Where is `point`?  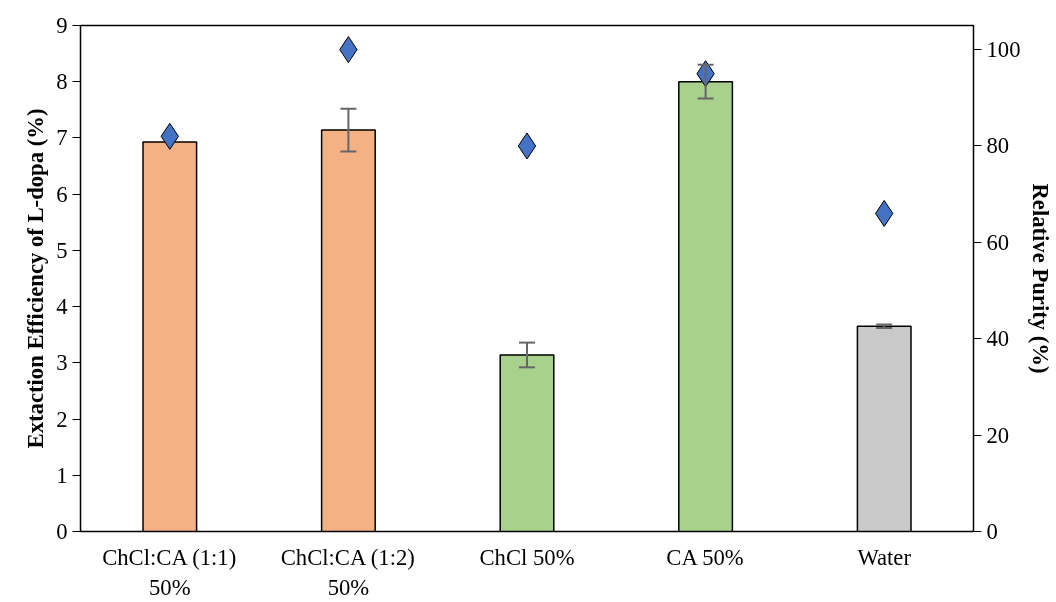
point is located at coordinates (527, 146).